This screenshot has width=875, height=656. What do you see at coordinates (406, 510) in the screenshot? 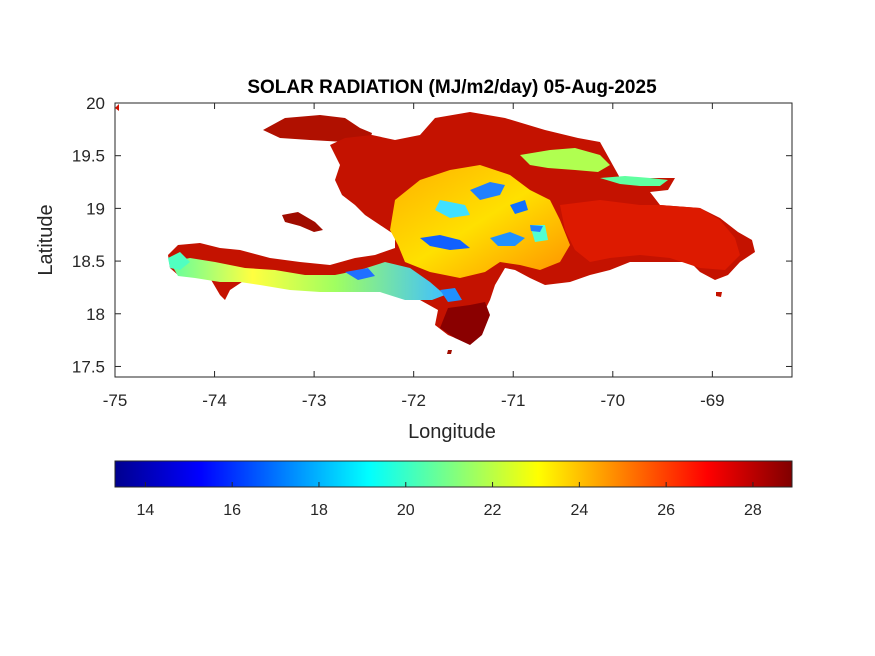
I see `colorbar-tick-label: 20` at bounding box center [406, 510].